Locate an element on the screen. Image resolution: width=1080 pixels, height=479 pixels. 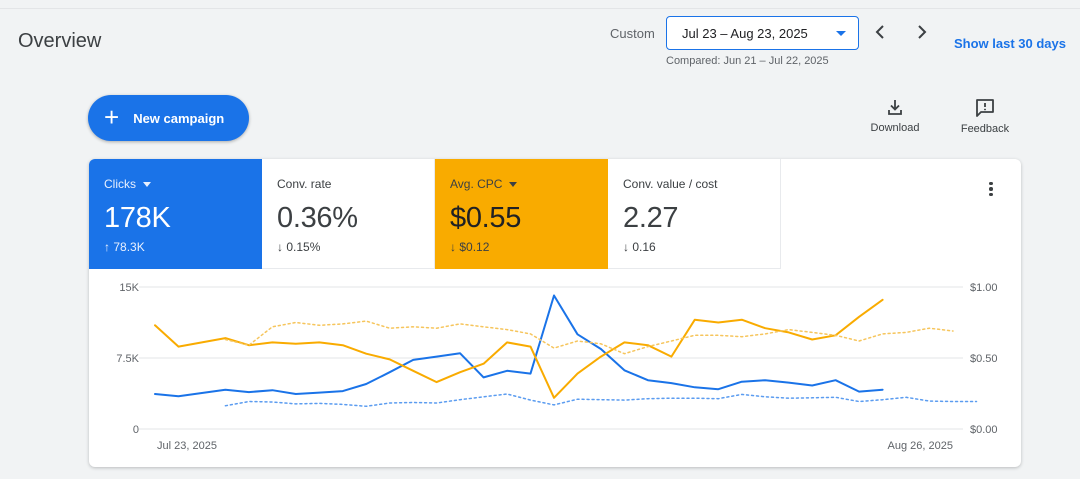
show-last-30-days-link: Show last 30 days is located at coordinates (1010, 43).